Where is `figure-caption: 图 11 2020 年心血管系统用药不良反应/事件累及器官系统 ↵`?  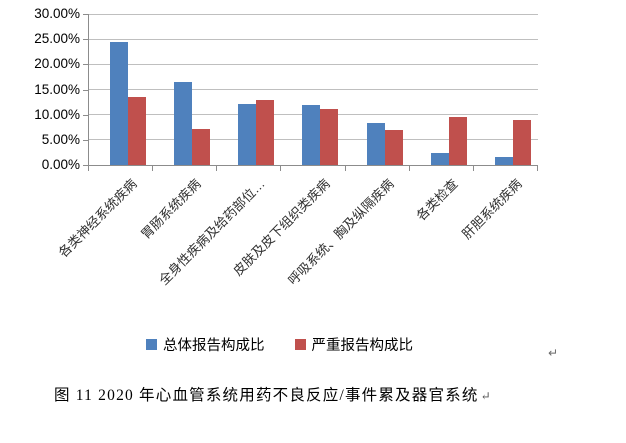 figure-caption: 图 11 2020 年心血管系统用药不良反应/事件累及器官系统 ↵ is located at coordinates (272, 394).